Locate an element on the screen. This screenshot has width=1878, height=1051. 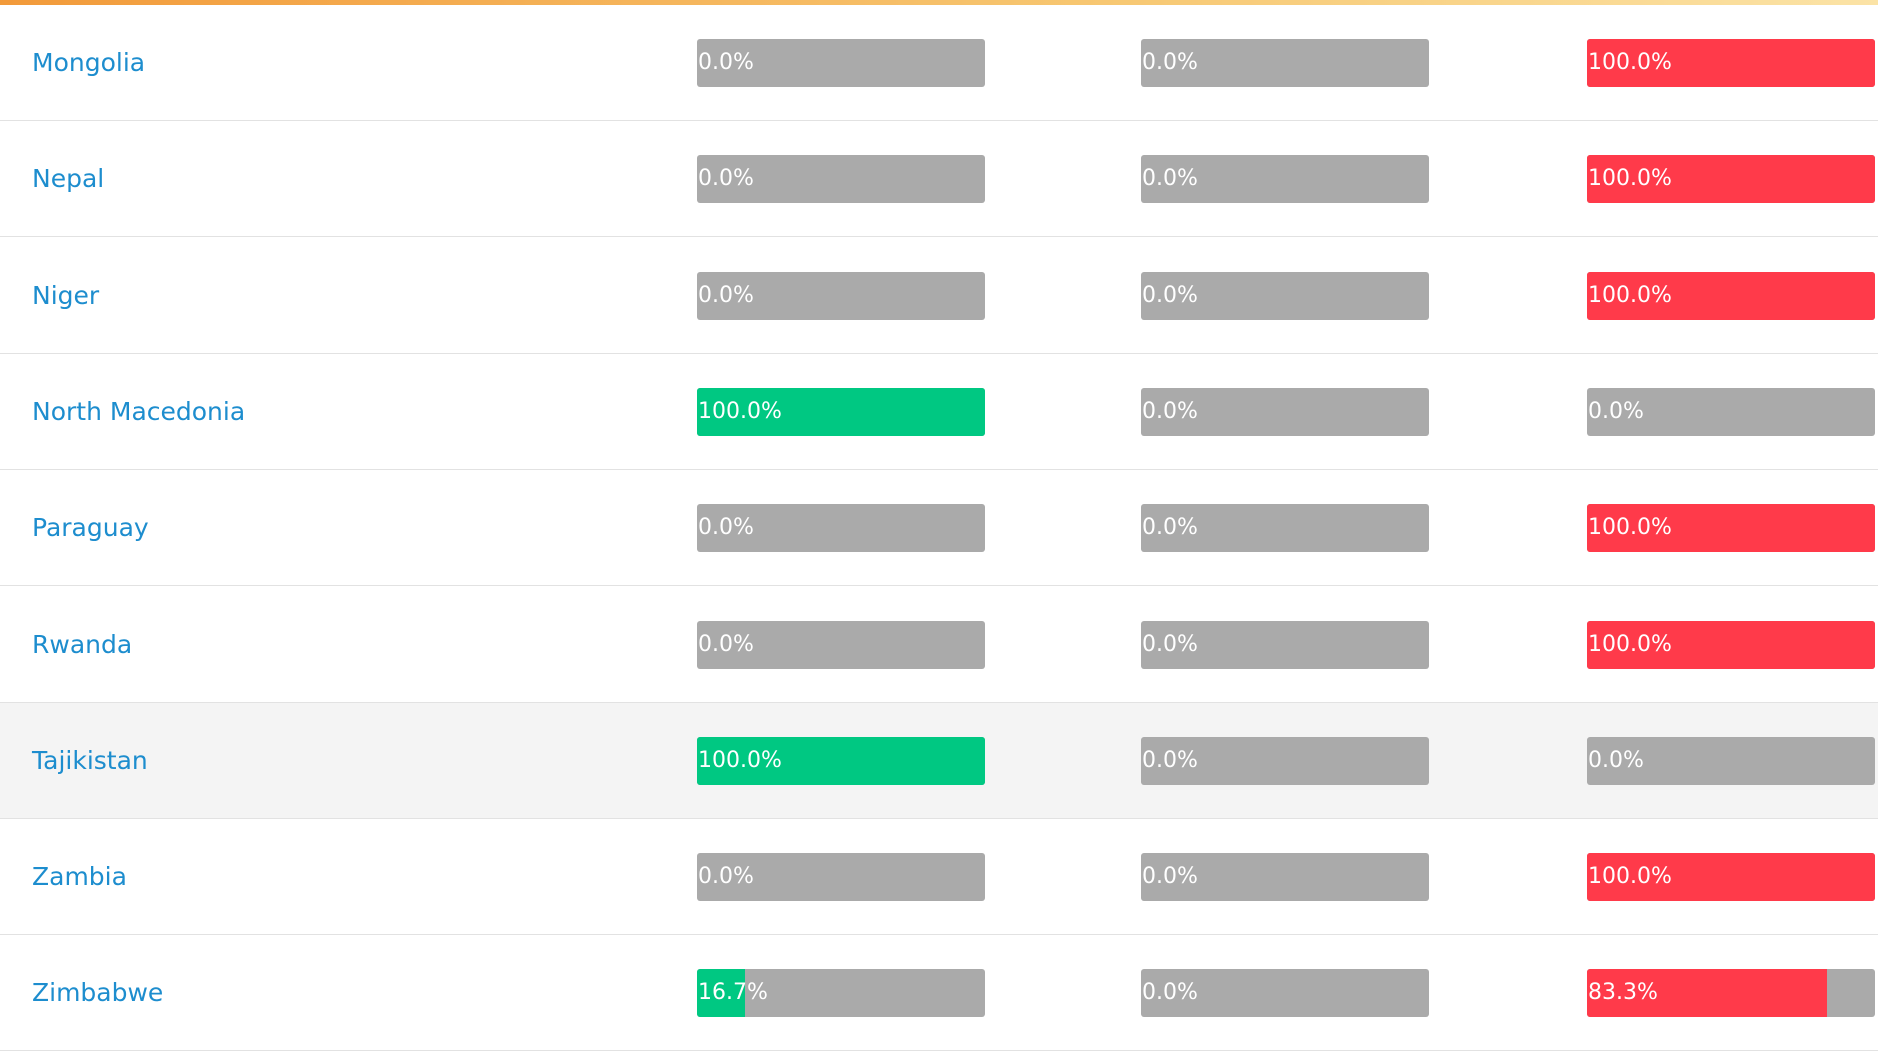
country-link: Paraguay is located at coordinates (90, 528).